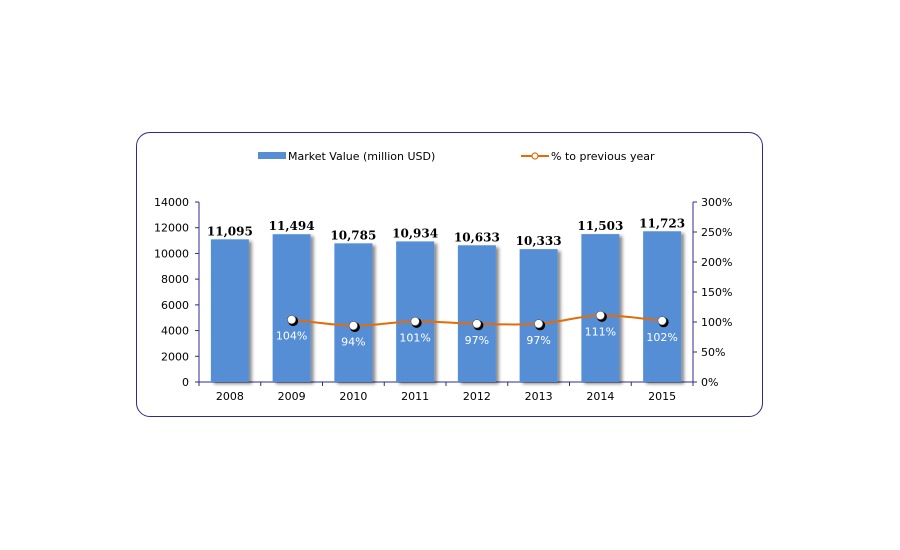 The width and height of the screenshot is (900, 550). What do you see at coordinates (477, 237) in the screenshot?
I see `bar-value-label: 10,633` at bounding box center [477, 237].